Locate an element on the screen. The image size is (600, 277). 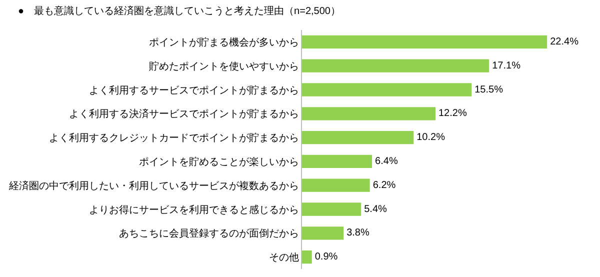
y-tick-label: よく利用する決済サービスでポイントが貯まるから is located at coordinates (184, 114).